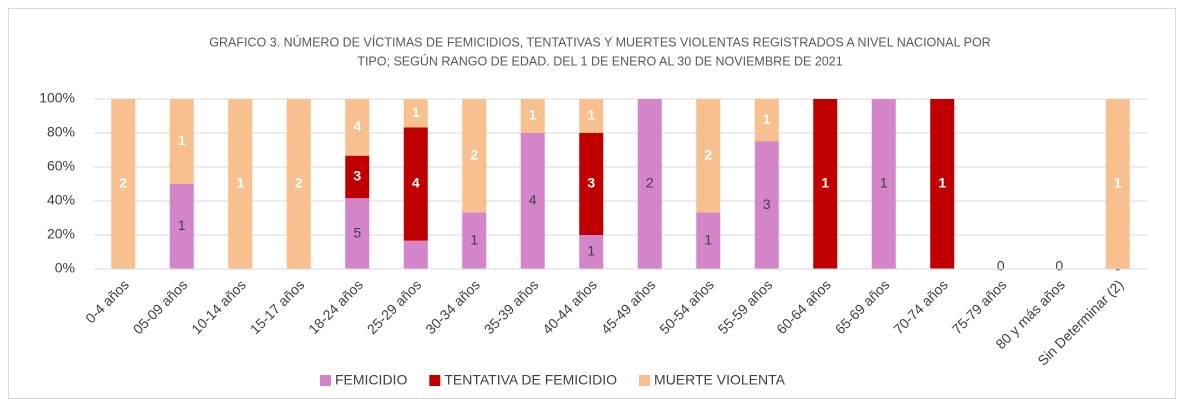  What do you see at coordinates (720, 380) in the screenshot?
I see `legend-label: MUERTE VIOLENTA` at bounding box center [720, 380].